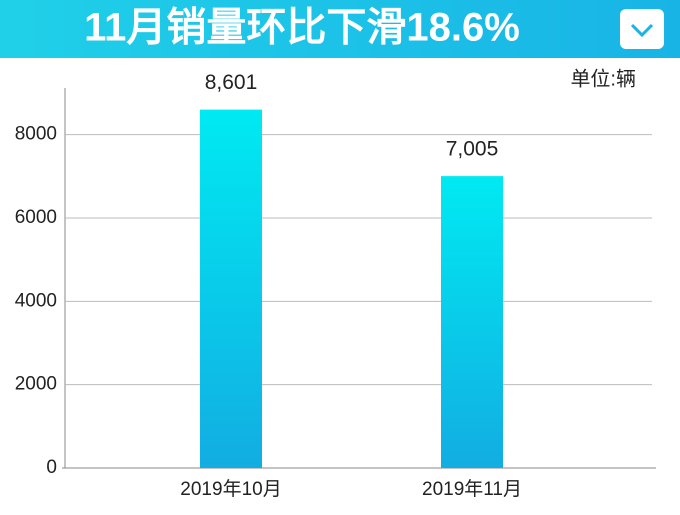 Image resolution: width=680 pixels, height=515 pixels. Describe the element at coordinates (36, 384) in the screenshot. I see `y-tick-label: 2000` at that location.